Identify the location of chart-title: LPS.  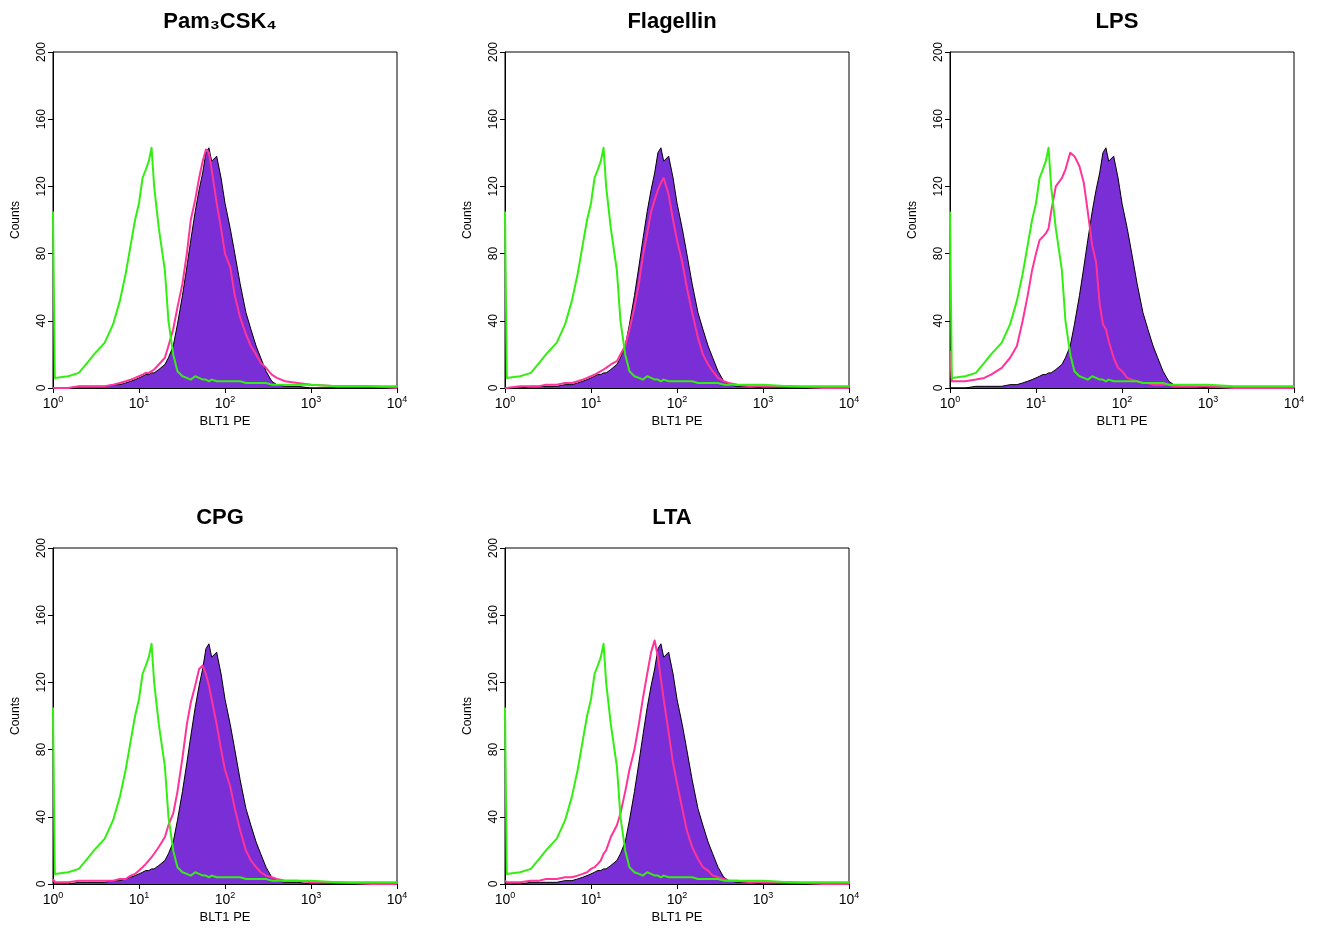
(1117, 20).